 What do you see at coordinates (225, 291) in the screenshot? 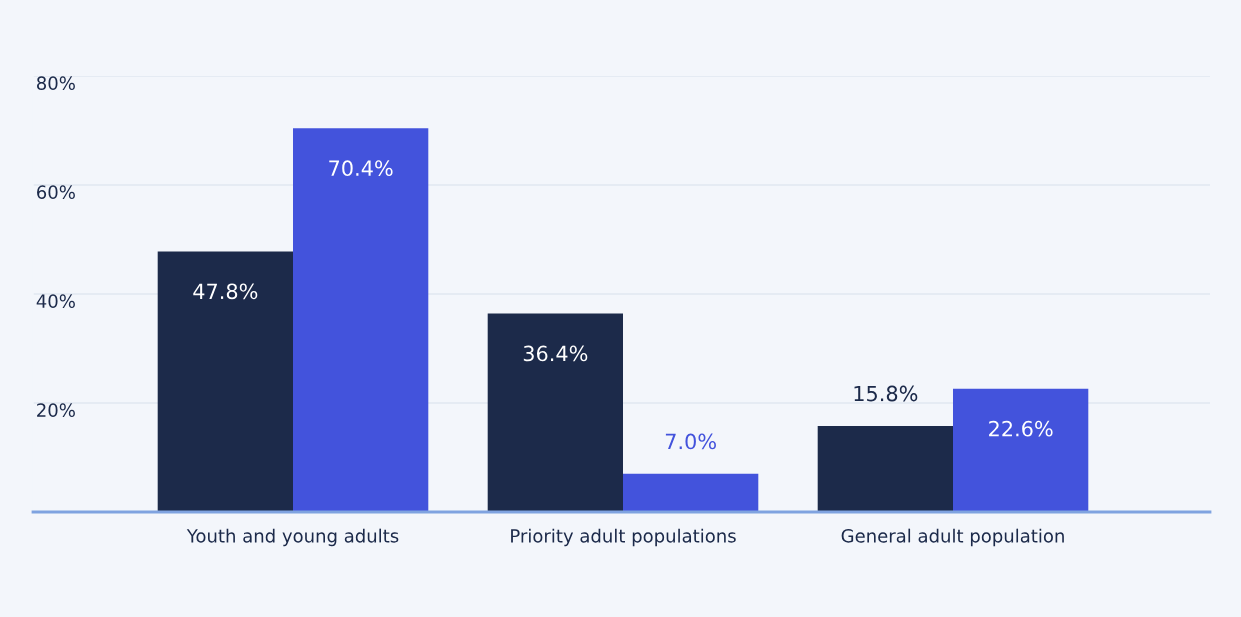
I see `data-label: 47.8%` at bounding box center [225, 291].